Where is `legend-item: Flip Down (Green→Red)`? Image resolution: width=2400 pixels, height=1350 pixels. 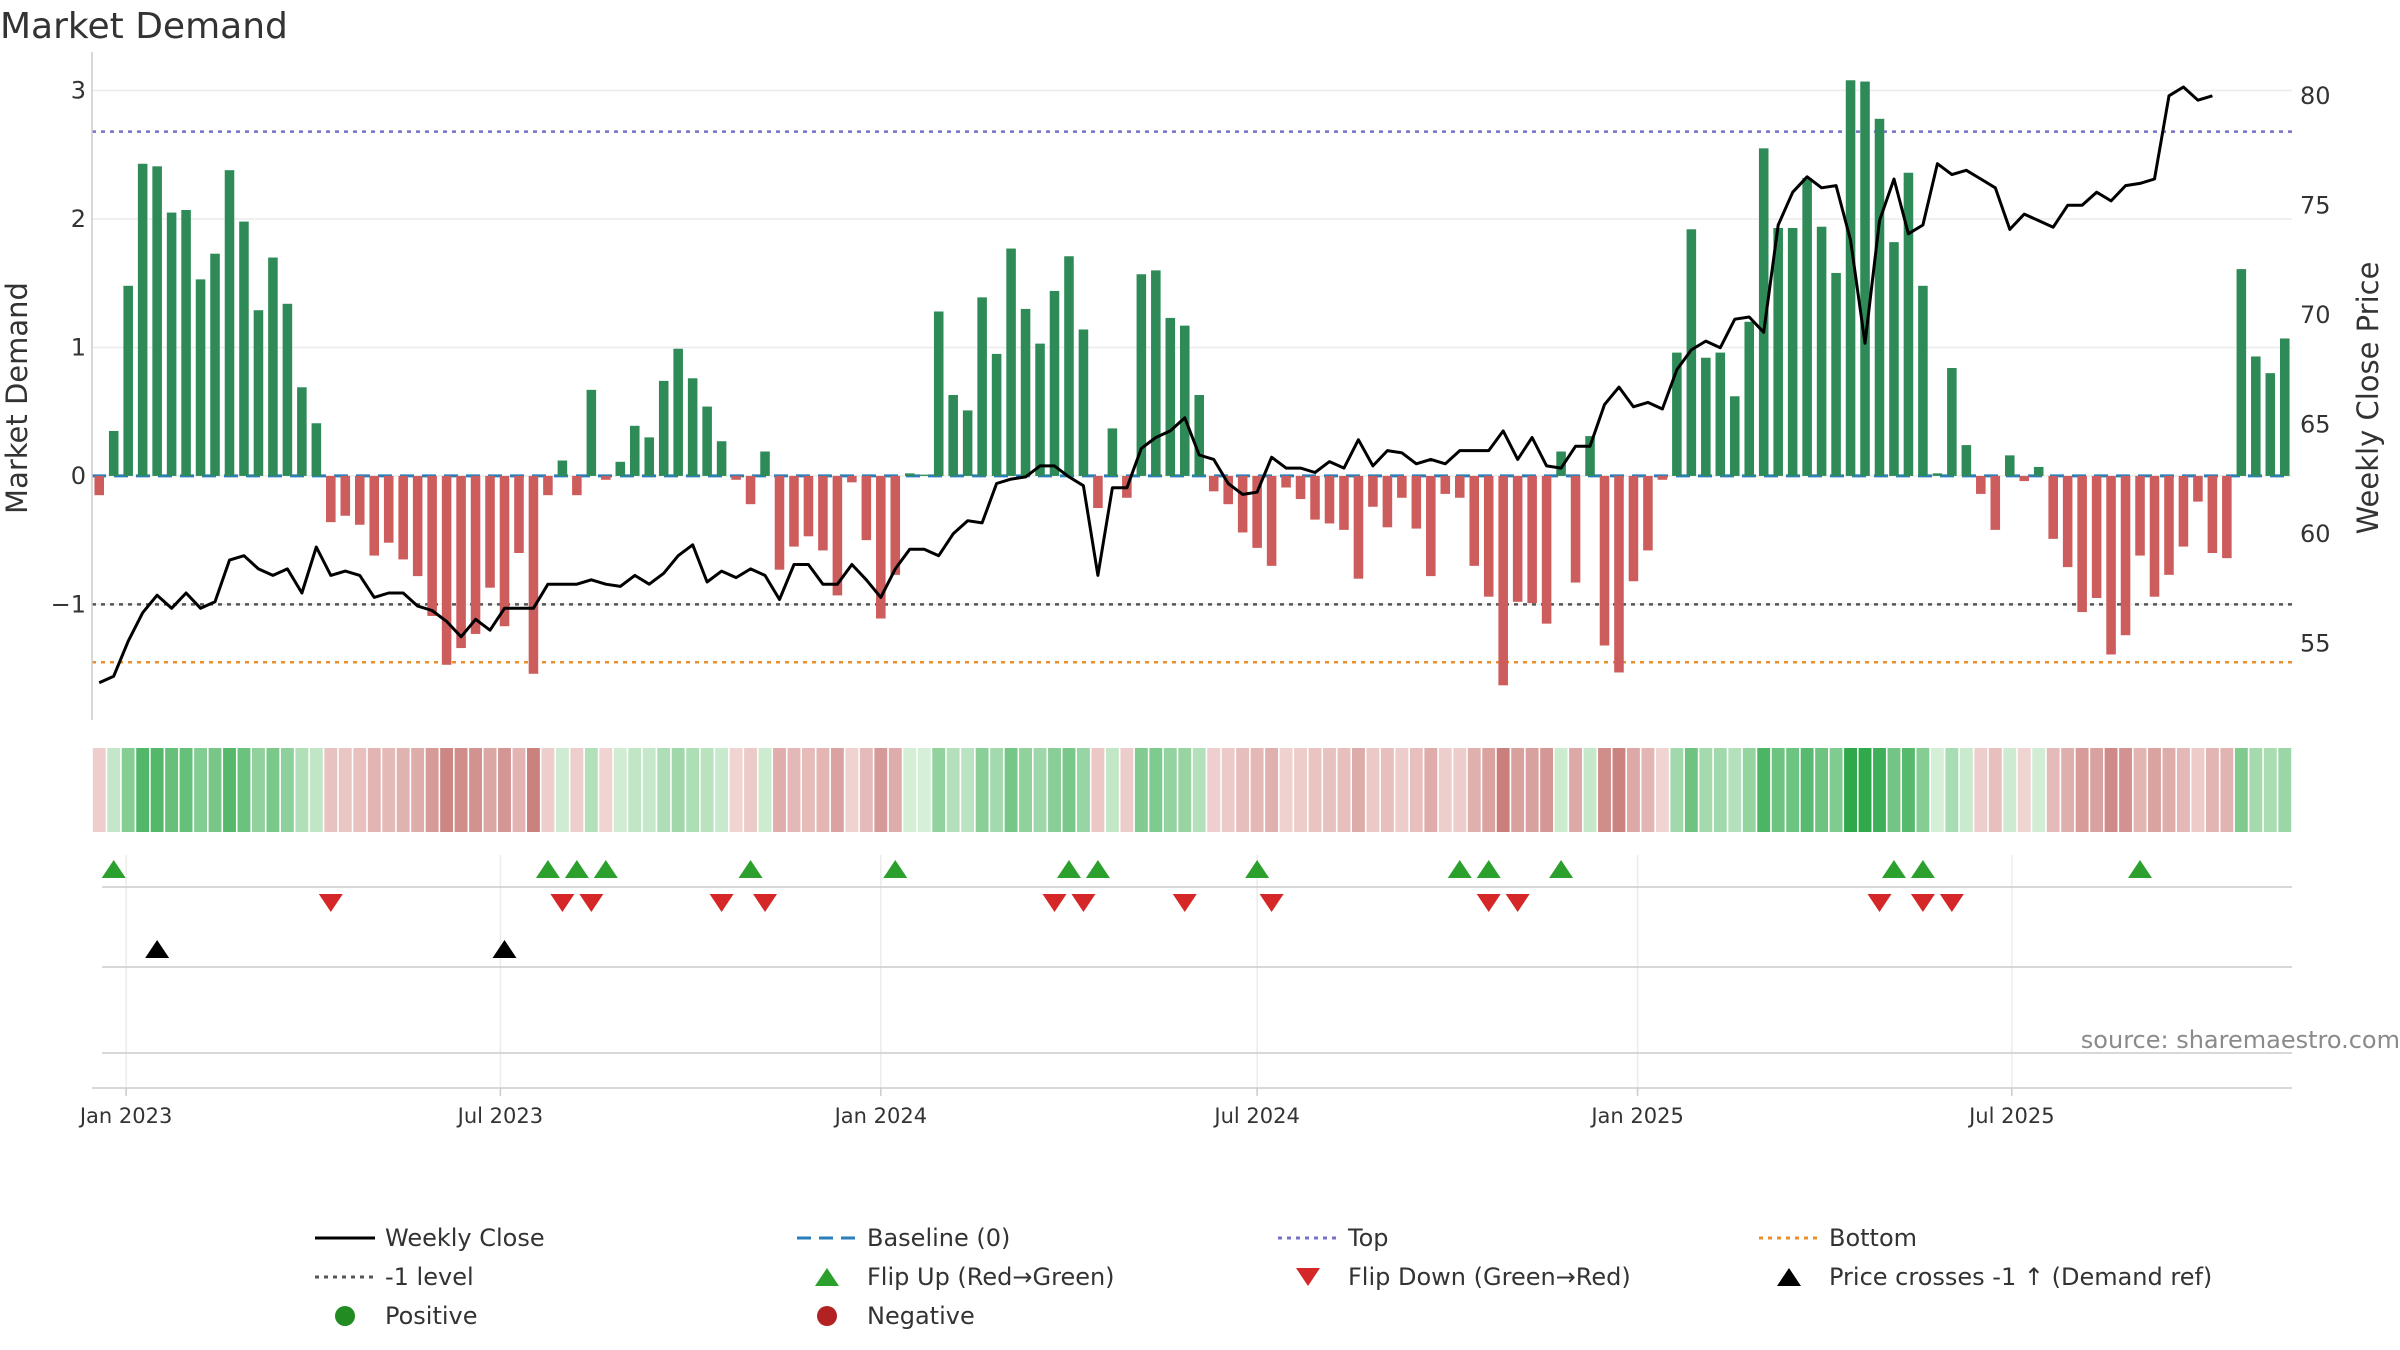 legend-item: Flip Down (Green→Red) is located at coordinates (1463, 1277).